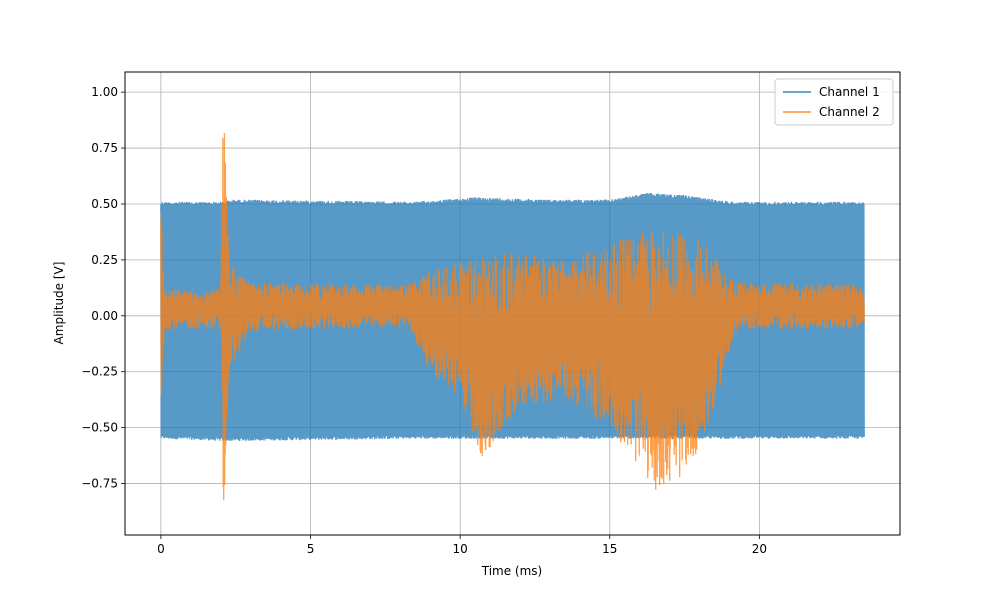 This screenshot has height=600, width=1000. Describe the element at coordinates (609, 549) in the screenshot. I see `x-tick-label: 15` at that location.